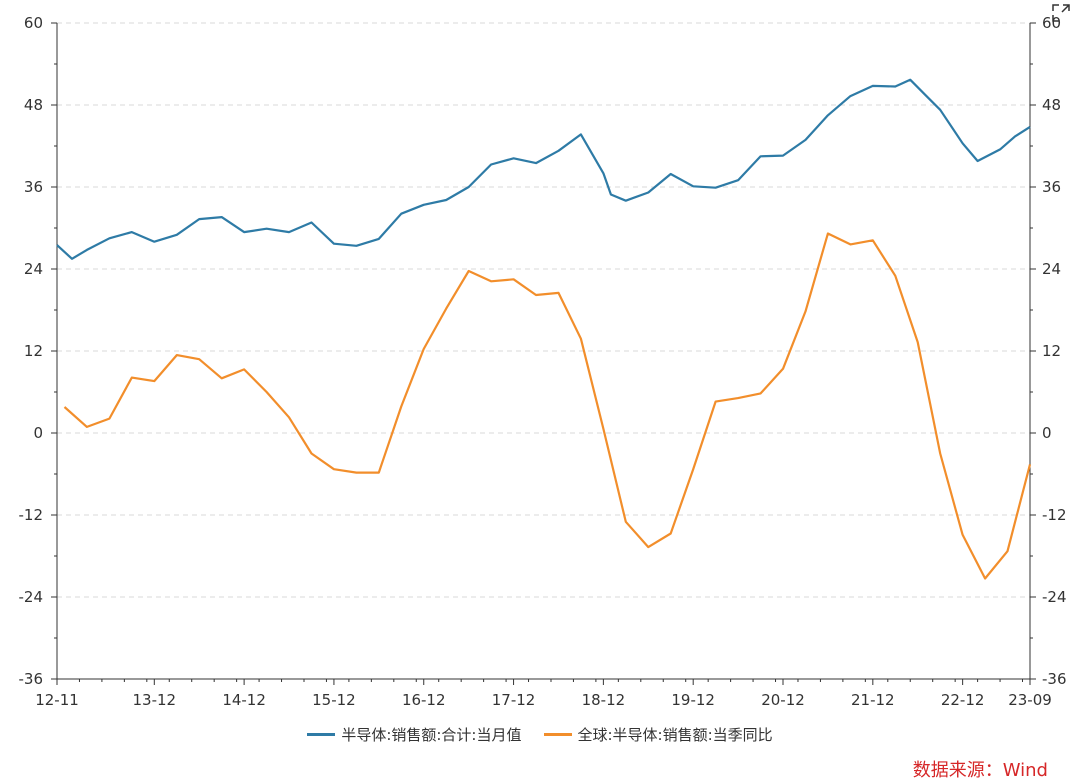 Image resolution: width=1080 pixels, height=784 pixels. I want to click on y-tick-label-right: 36, so click(1051, 187).